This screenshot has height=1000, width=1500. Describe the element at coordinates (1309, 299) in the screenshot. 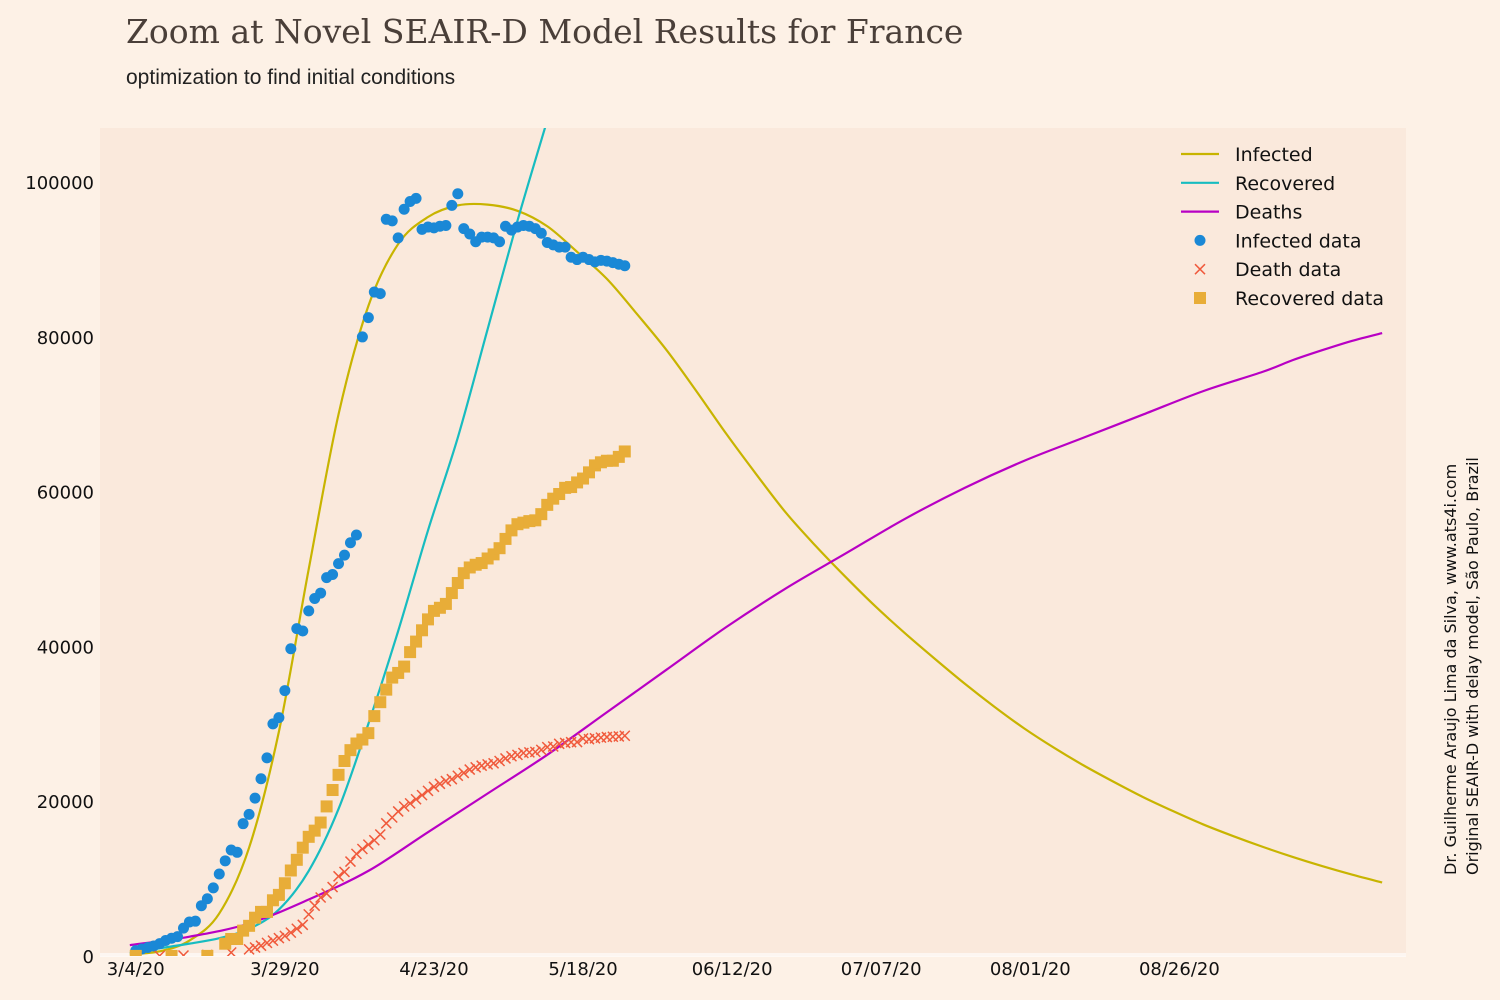

I see `legend-recovered-data-label: Recovered data` at that location.